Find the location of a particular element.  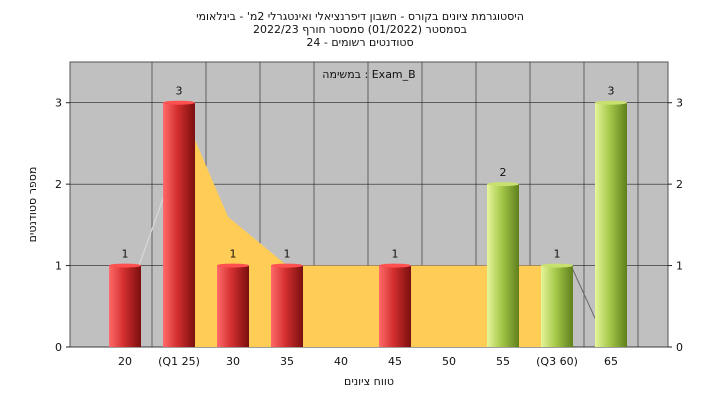

x-tick-label: 65 is located at coordinates (611, 361).